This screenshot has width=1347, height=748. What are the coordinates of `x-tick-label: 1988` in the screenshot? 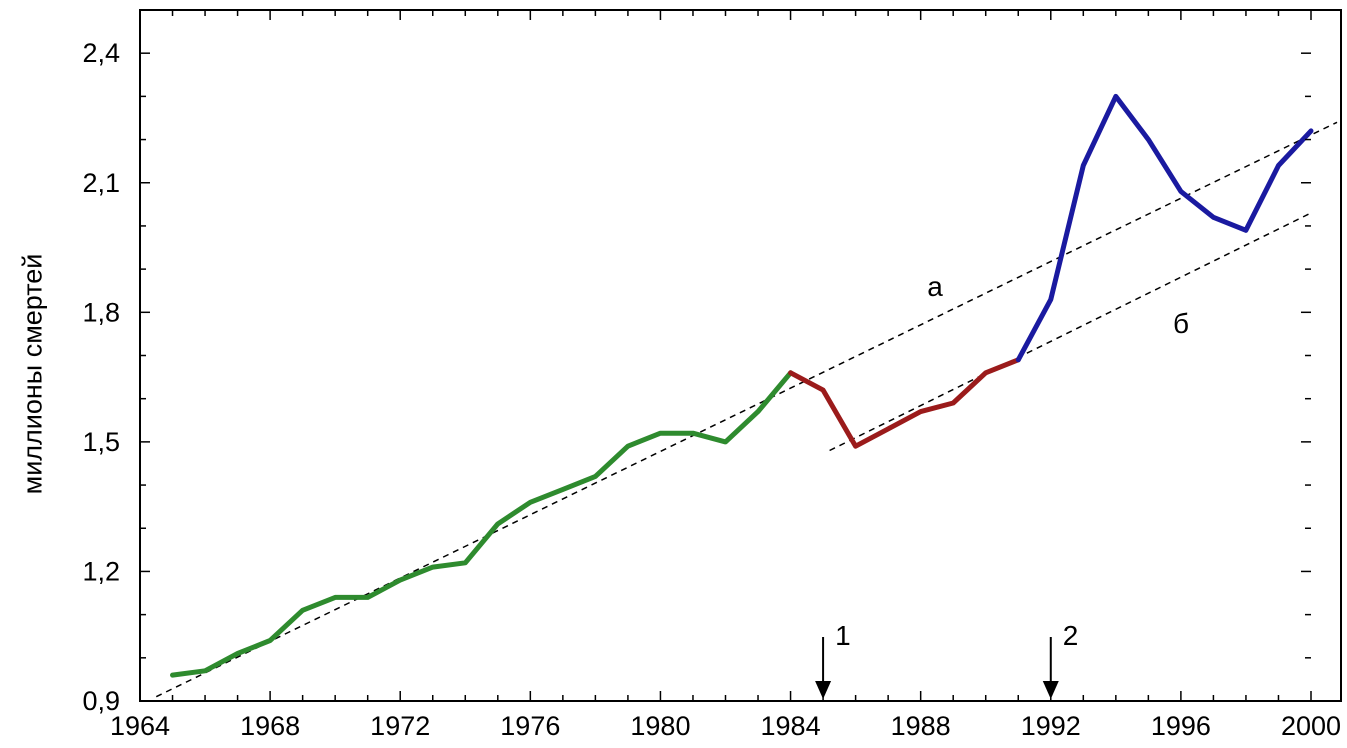 It's located at (921, 726).